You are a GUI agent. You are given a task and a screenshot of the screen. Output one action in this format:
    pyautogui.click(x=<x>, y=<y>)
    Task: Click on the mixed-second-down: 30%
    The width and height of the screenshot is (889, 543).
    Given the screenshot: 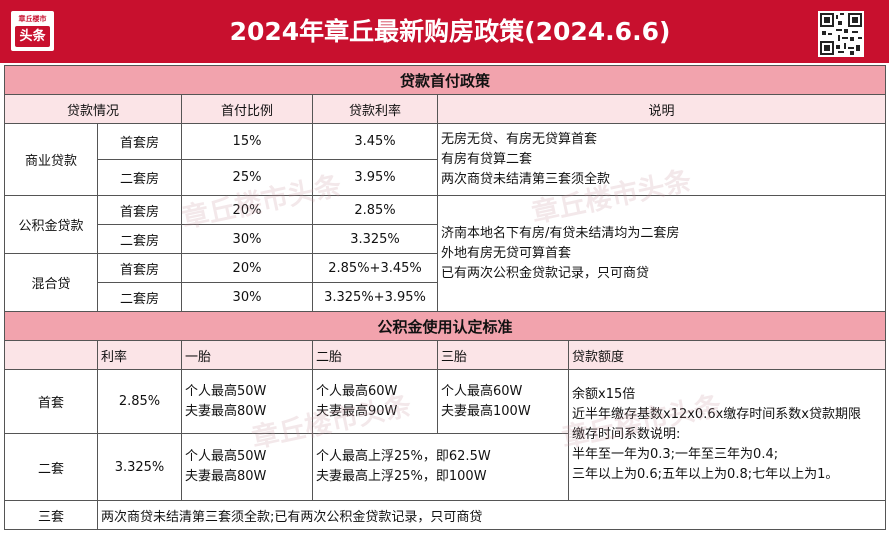 What is the action you would take?
    pyautogui.click(x=247, y=297)
    